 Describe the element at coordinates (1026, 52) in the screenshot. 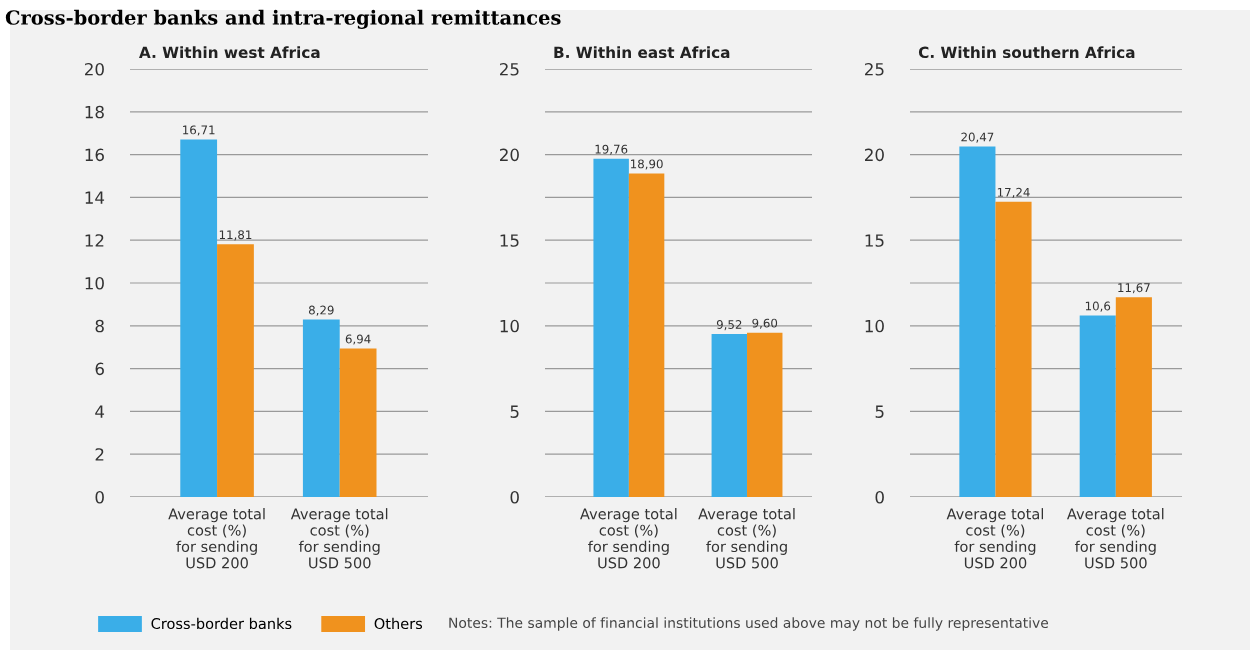

I see `chart-title: C. Within southern Africa` at that location.